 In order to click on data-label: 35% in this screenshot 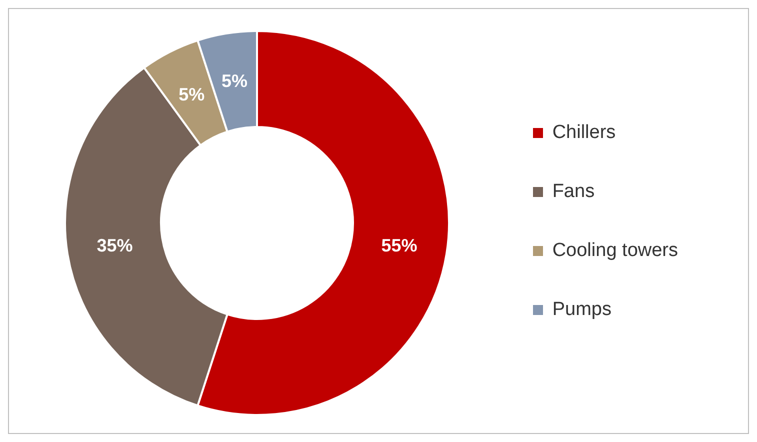, I will do `click(114, 246)`.